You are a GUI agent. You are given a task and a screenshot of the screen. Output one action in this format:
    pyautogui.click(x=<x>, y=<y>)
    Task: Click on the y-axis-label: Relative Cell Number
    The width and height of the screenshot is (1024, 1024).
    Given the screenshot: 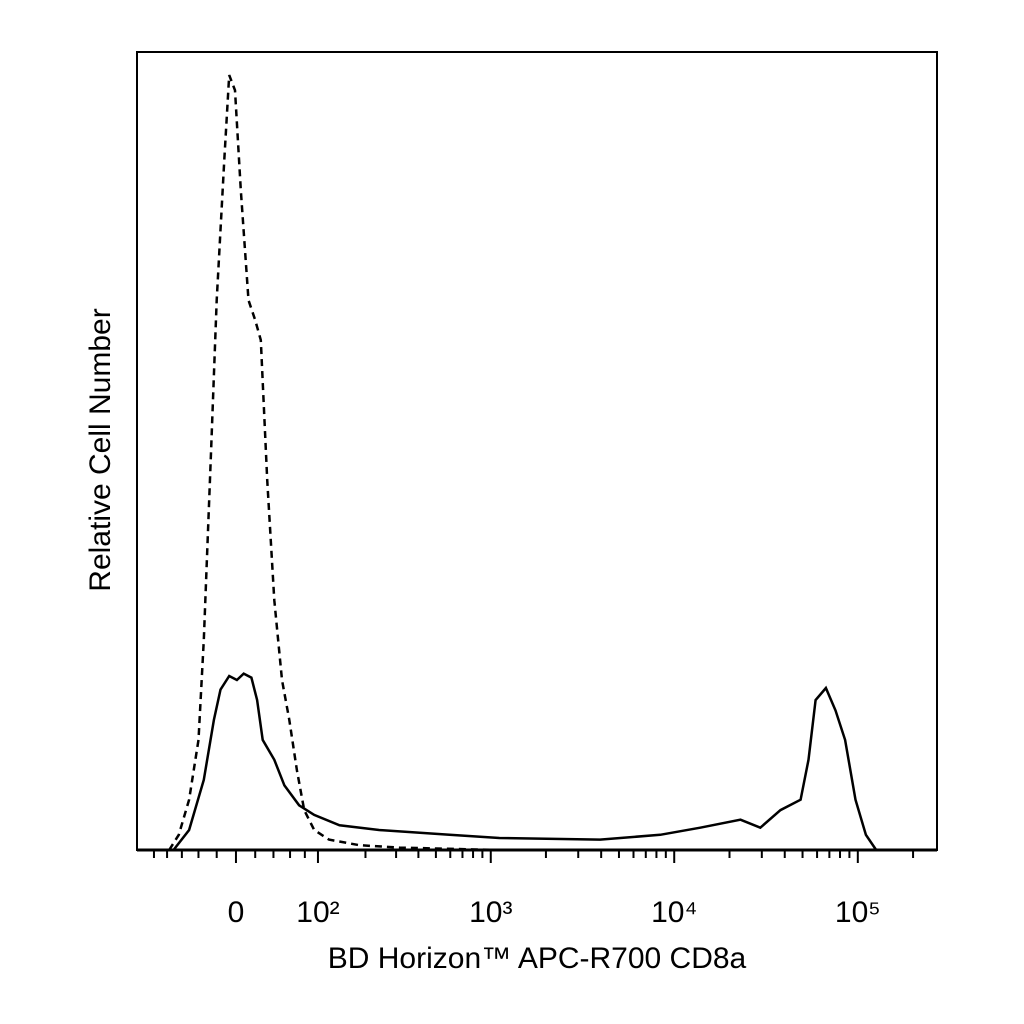 What is the action you would take?
    pyautogui.click(x=100, y=449)
    